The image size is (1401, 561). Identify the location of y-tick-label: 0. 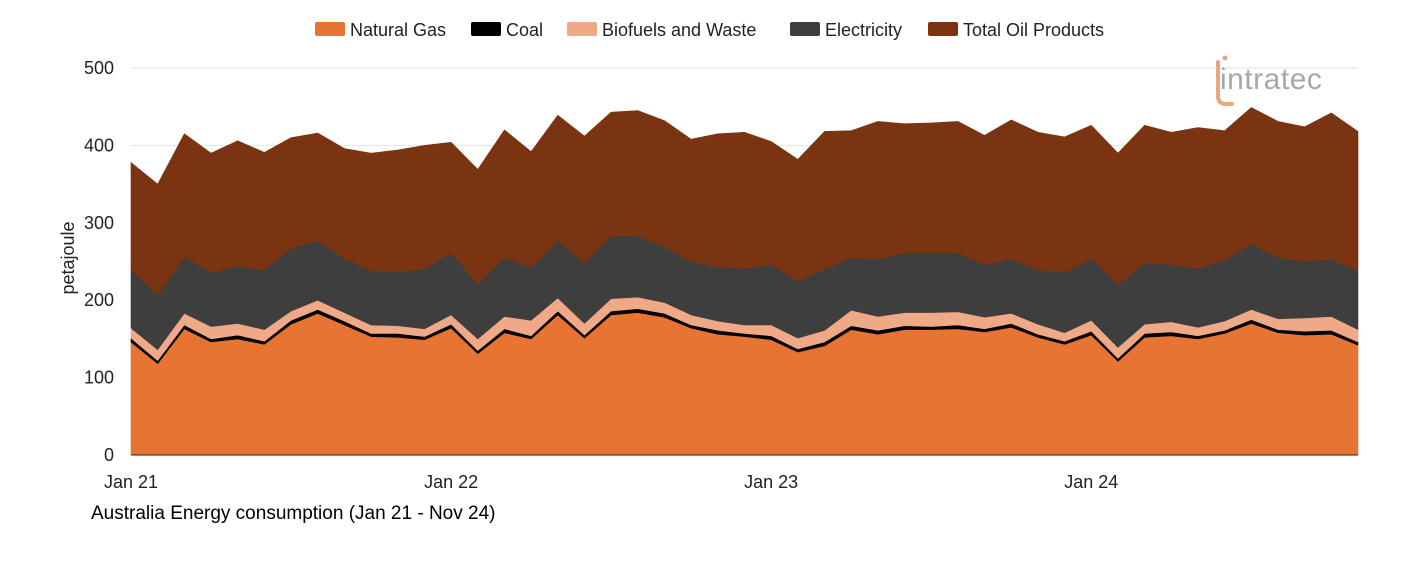
(109, 455).